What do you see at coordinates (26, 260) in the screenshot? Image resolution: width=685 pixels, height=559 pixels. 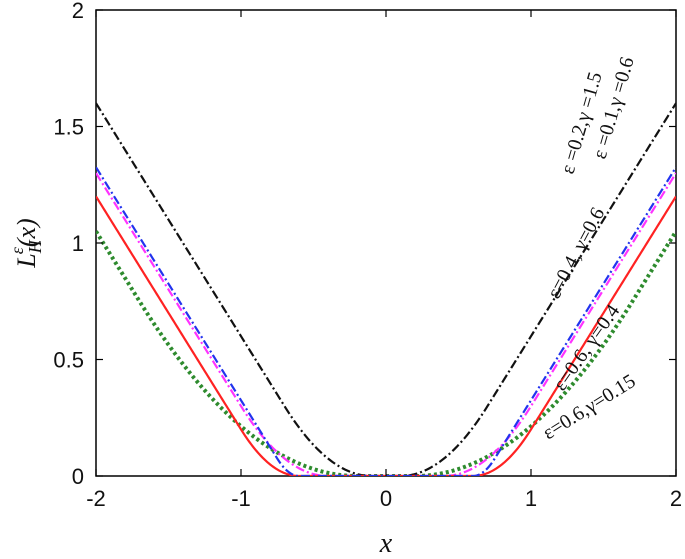 I see `y-label-base: L` at bounding box center [26, 260].